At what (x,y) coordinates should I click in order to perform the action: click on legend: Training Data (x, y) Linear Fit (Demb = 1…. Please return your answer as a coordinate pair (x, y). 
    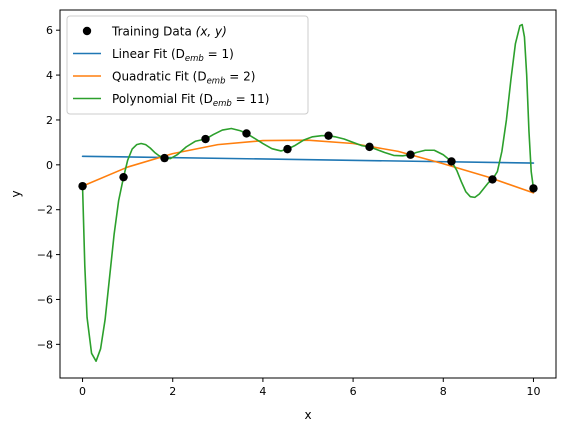
    Looking at the image, I should click on (187, 65).